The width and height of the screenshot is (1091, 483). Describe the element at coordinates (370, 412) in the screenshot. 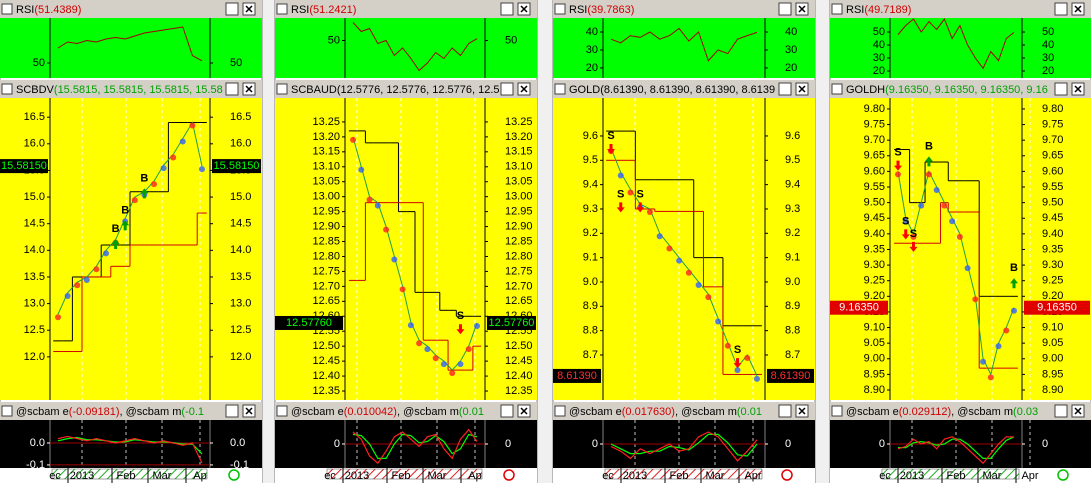

I see `pane-header-text: (0.010042)` at that location.